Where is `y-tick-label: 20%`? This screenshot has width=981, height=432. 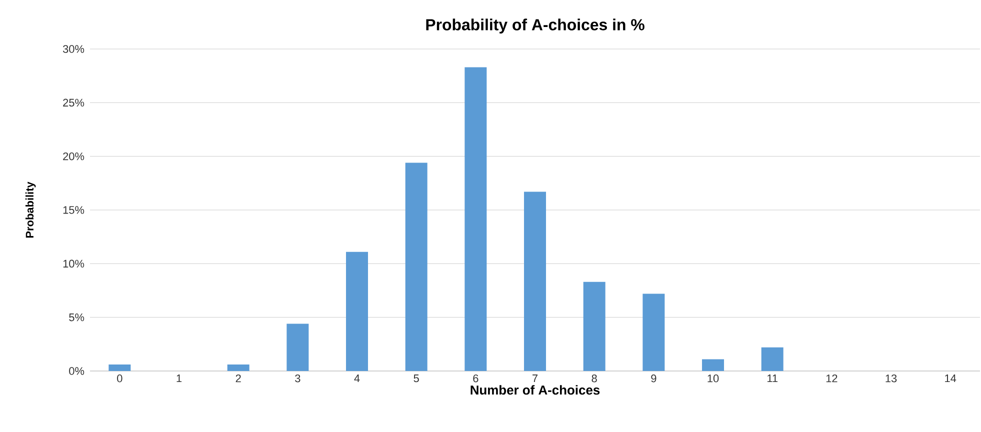
y-tick-label: 20% is located at coordinates (73, 156).